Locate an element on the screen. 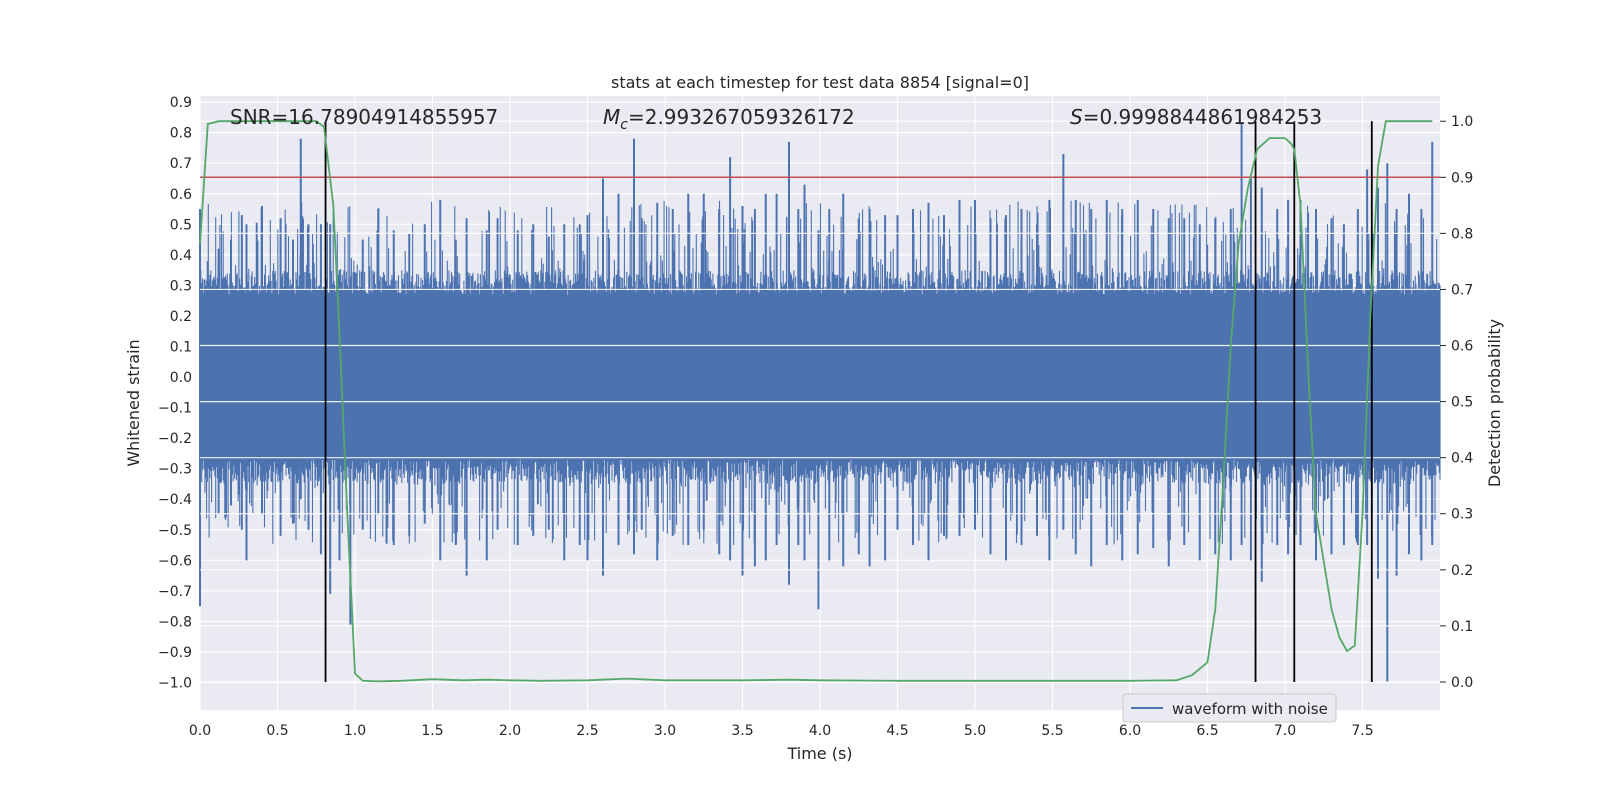 This screenshot has height=800, width=1600. y2-axis-ticks: 0.0 0.1 0.2 0.3 0.4 0.5 0.6 0.7 0.8 0.9 1.0 is located at coordinates (1456, 402).